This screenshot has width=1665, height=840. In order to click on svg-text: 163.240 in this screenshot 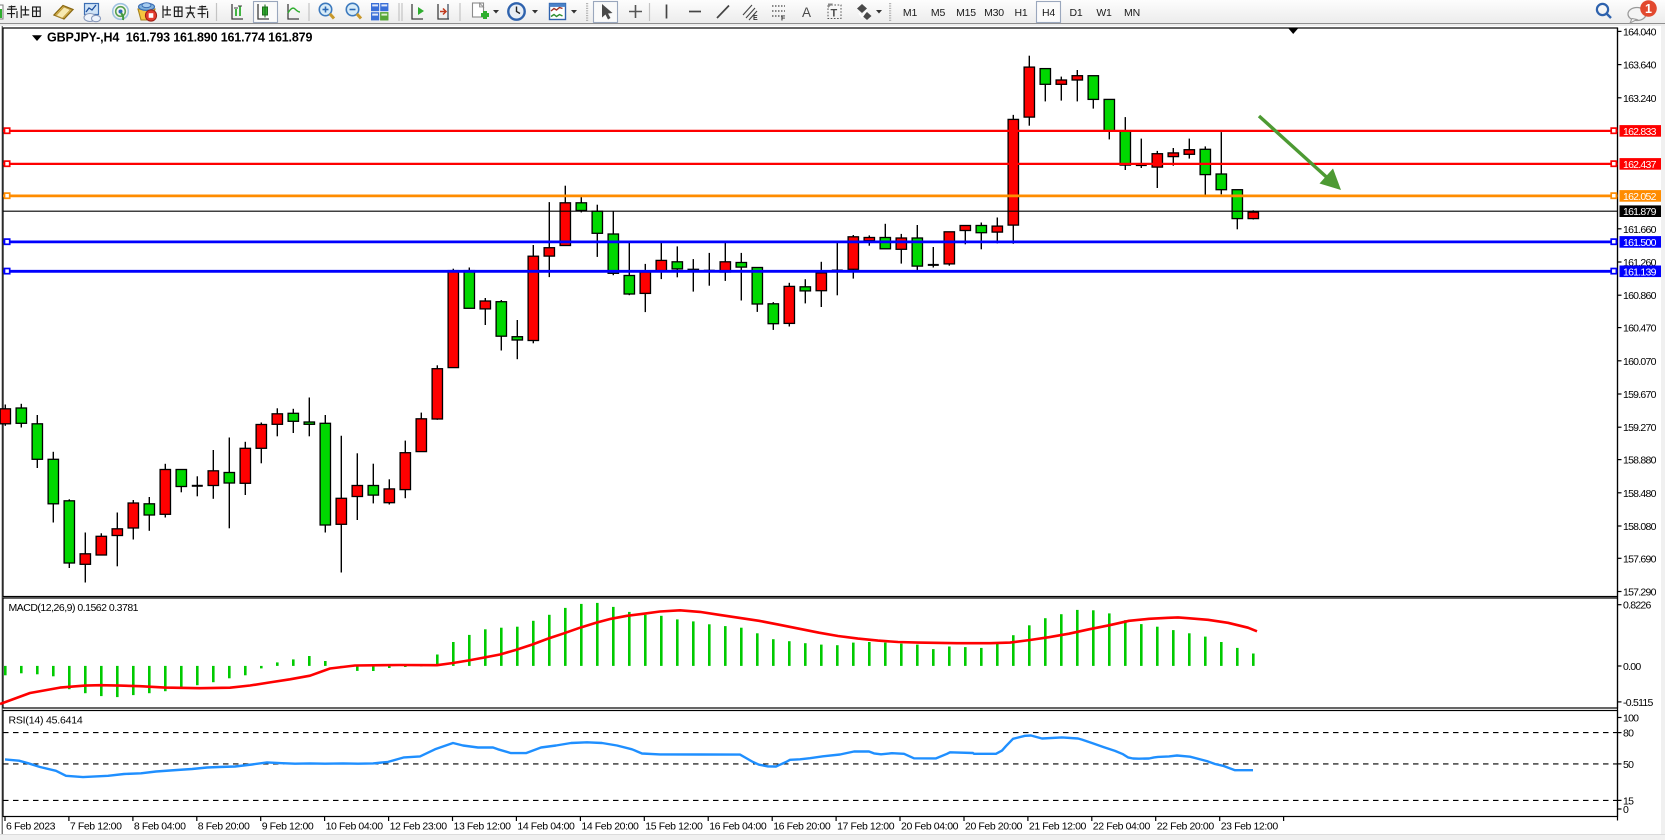, I will do `click(1640, 99)`.